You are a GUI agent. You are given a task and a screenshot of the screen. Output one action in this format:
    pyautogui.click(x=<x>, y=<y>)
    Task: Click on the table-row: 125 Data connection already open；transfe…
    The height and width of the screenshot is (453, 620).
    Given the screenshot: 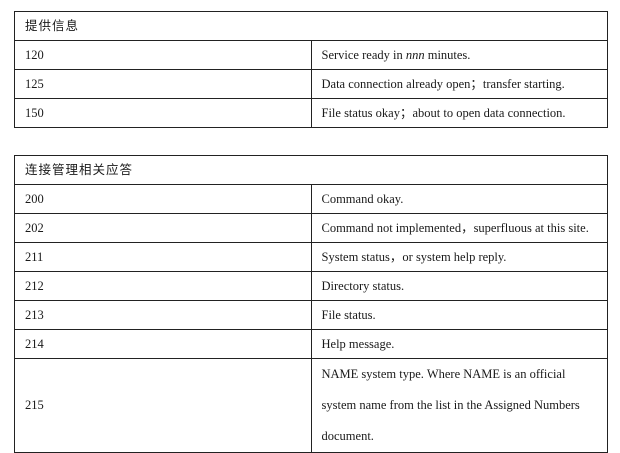 What is the action you would take?
    pyautogui.click(x=311, y=84)
    